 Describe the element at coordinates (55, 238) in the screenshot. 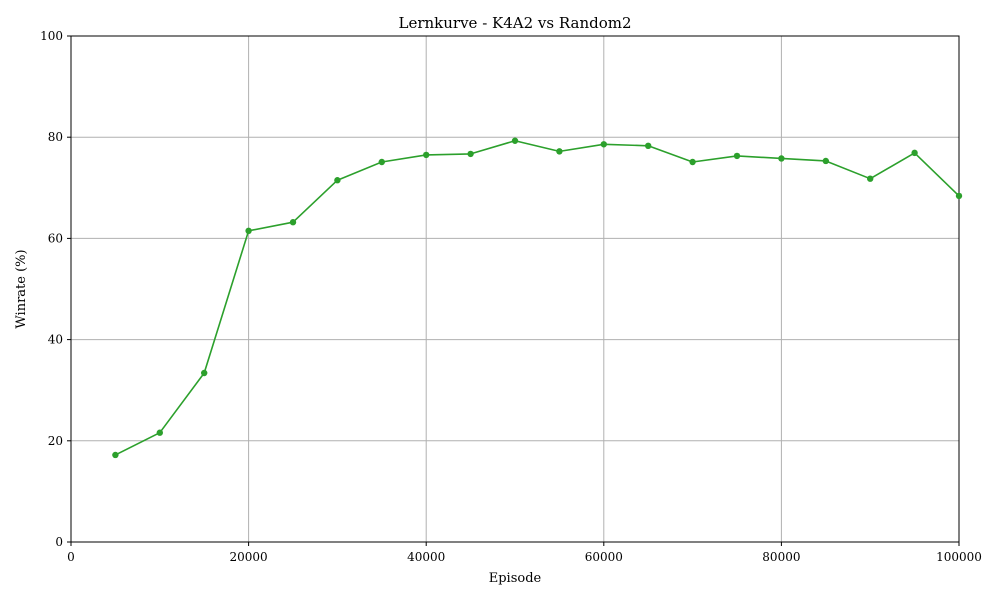

I see `y-tick-label: 60` at that location.